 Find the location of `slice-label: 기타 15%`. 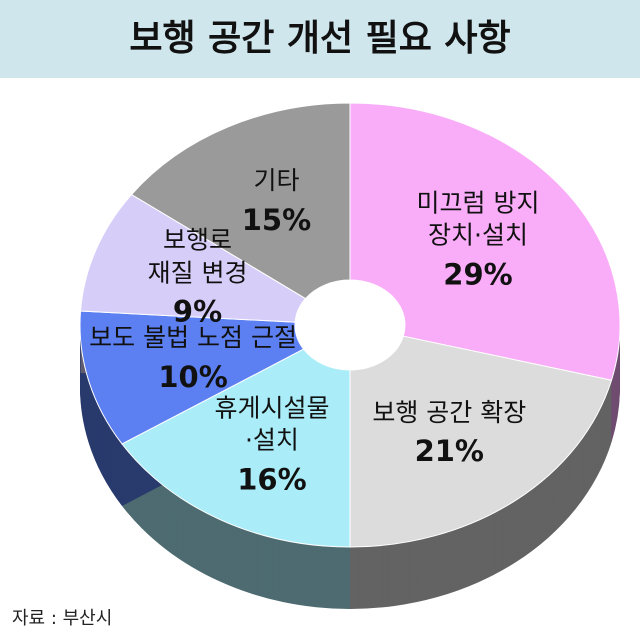

slice-label: 기타 15% is located at coordinates (276, 202).